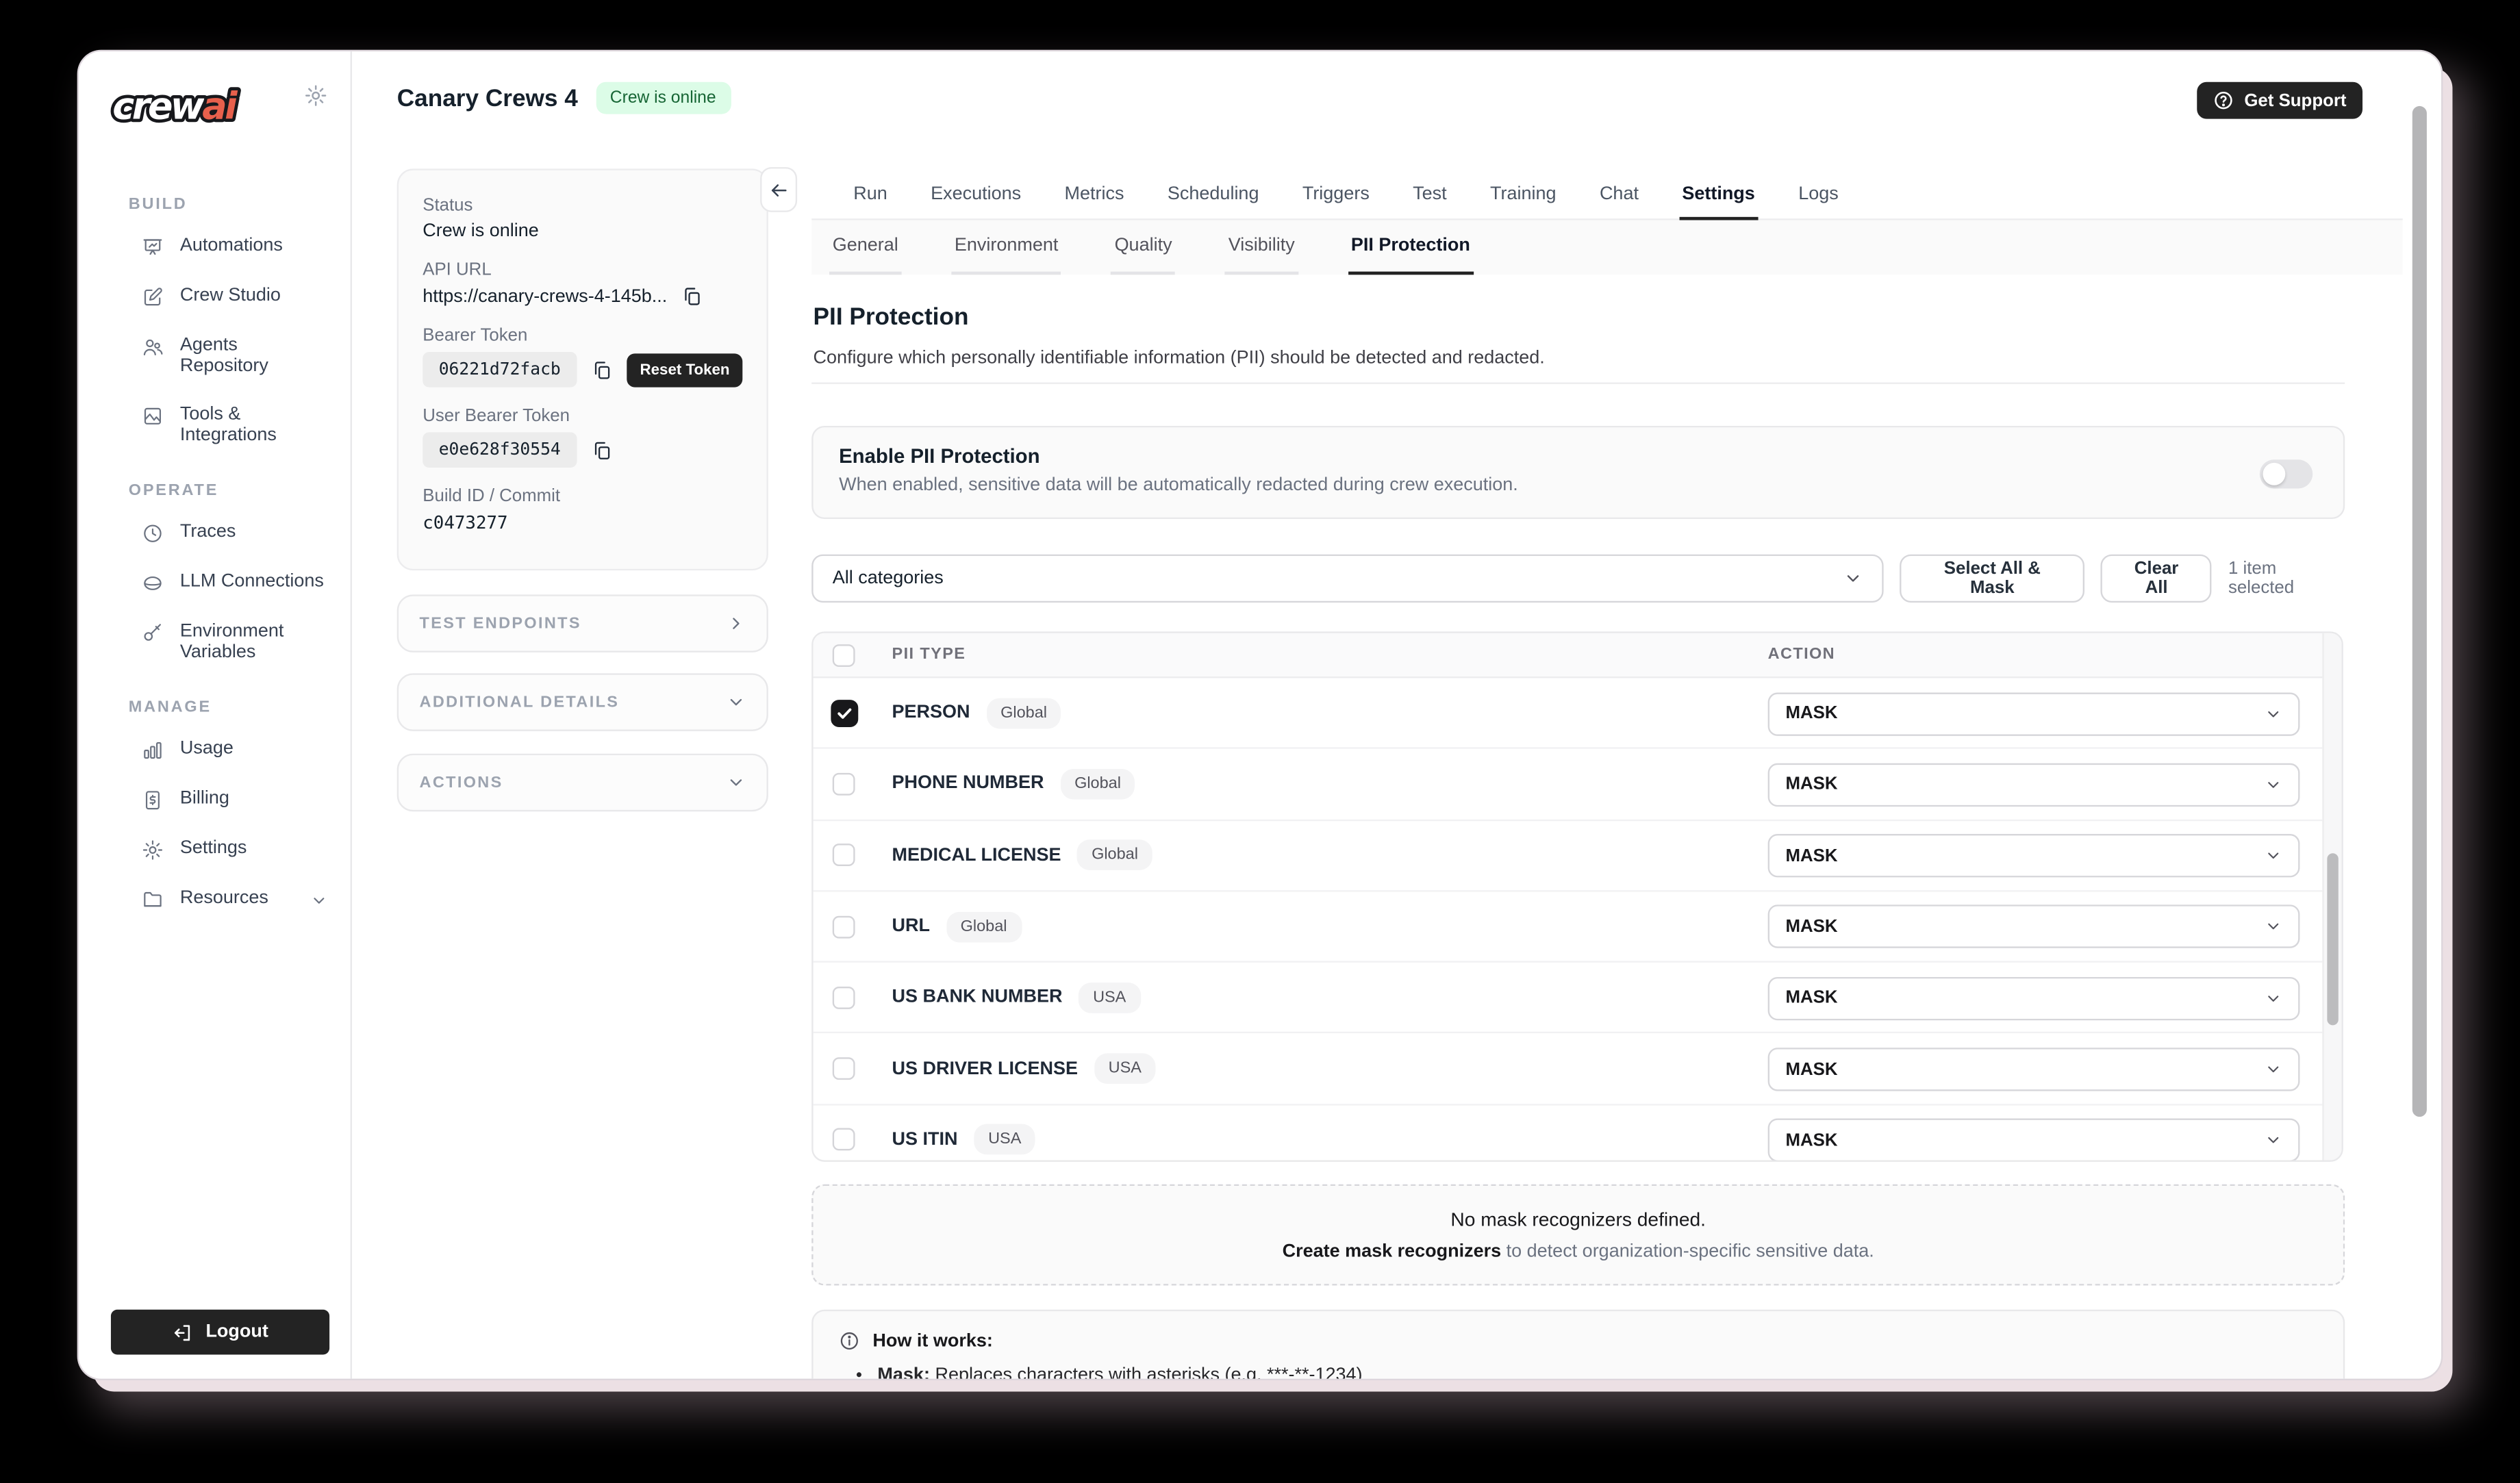 The image size is (2520, 1483). What do you see at coordinates (582, 702) in the screenshot?
I see `additional-details-card: ADDITIONAL DETAILS` at bounding box center [582, 702].